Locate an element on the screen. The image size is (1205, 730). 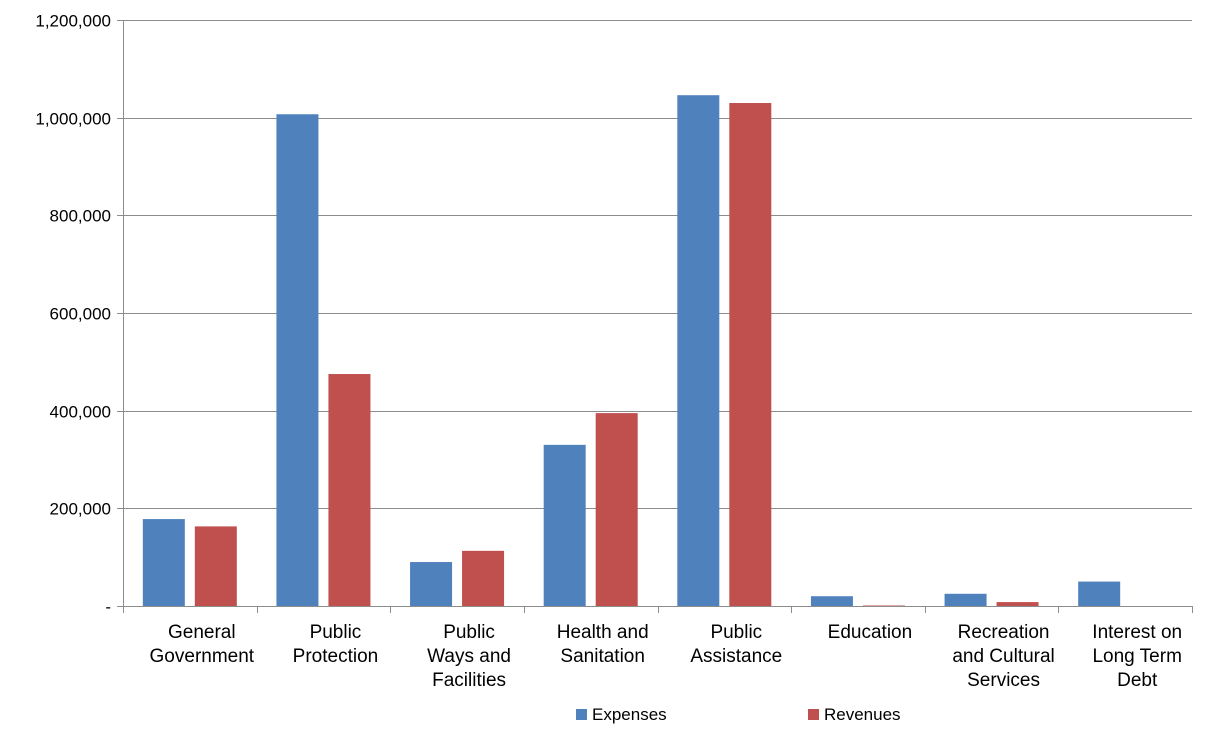
legend-label-expenses: Expenses is located at coordinates (629, 714).